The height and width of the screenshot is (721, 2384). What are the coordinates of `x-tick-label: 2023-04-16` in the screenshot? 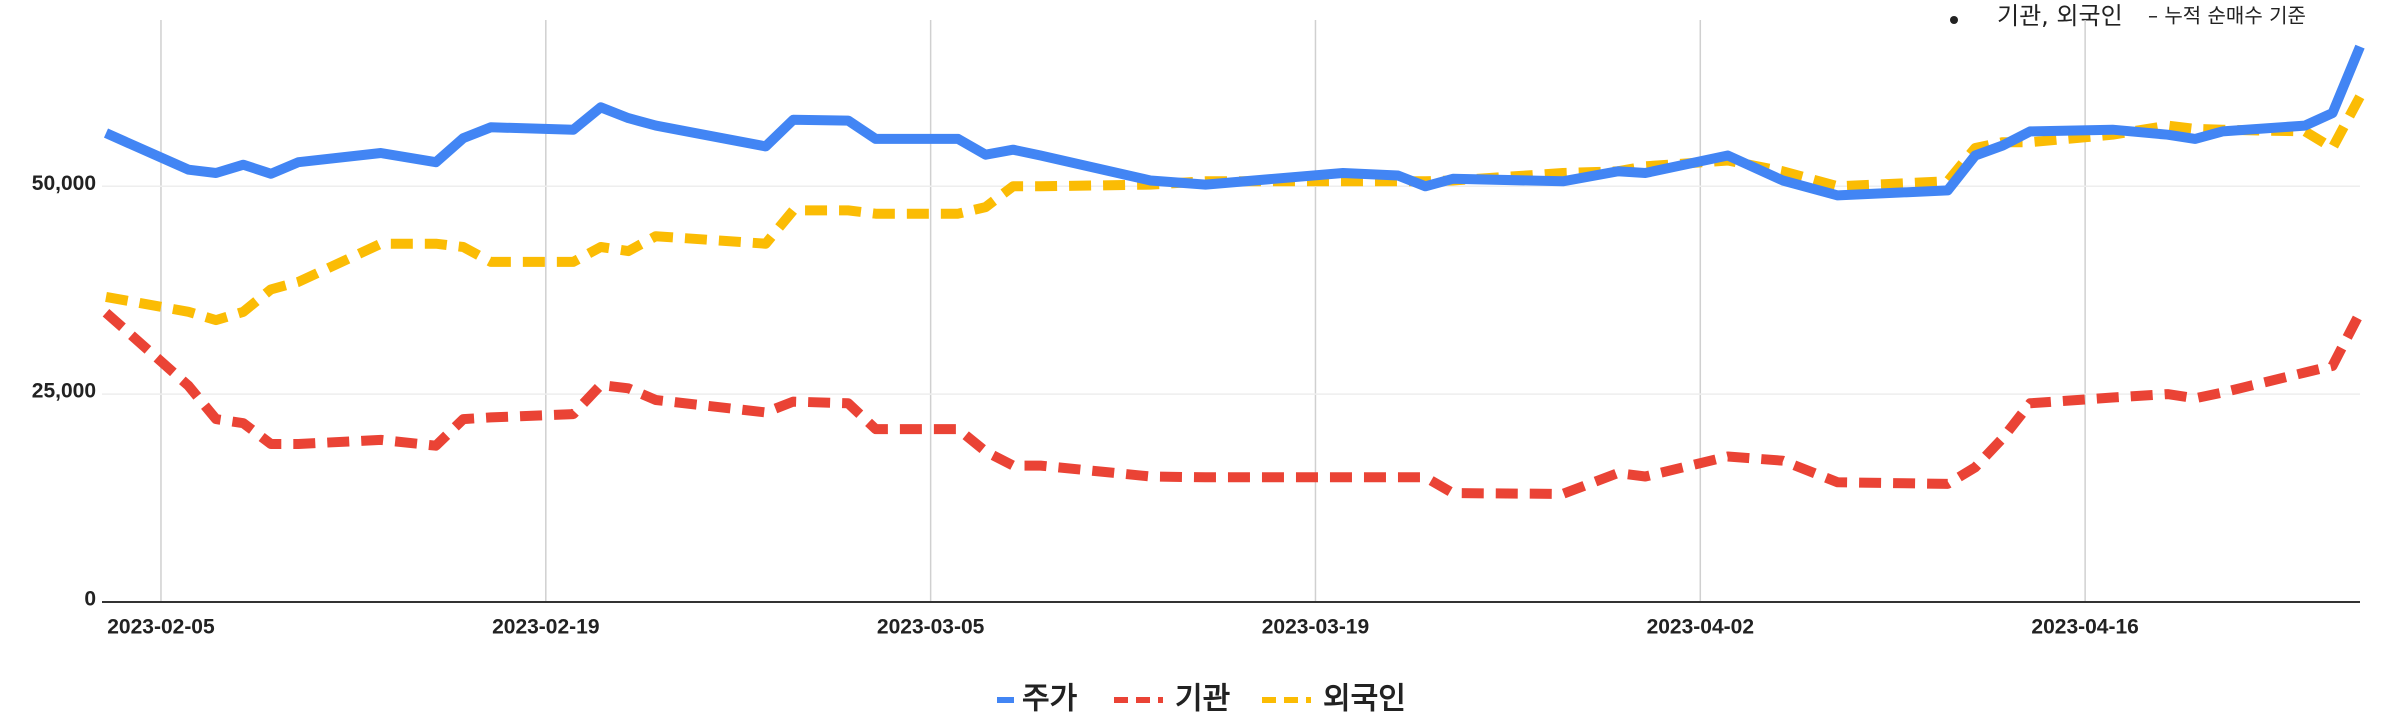 It's located at (2084, 627).